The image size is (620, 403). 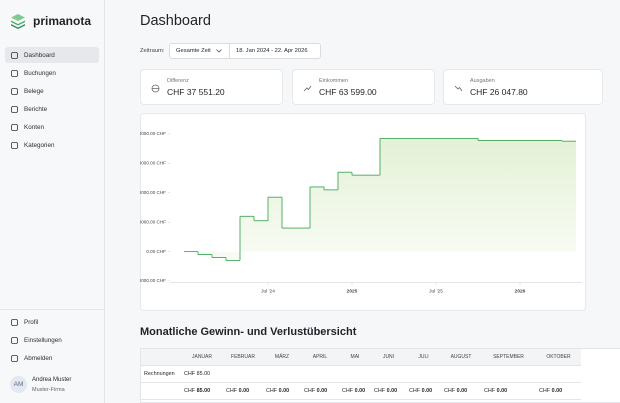 What do you see at coordinates (202, 391) in the screenshot?
I see `total-cell: CHF 85.00` at bounding box center [202, 391].